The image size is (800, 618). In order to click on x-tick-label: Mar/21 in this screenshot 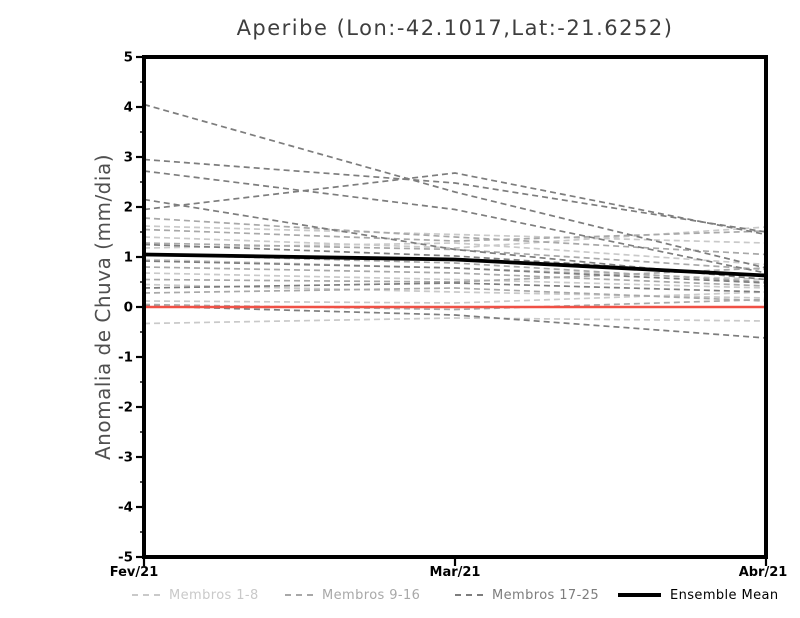, I will do `click(455, 572)`.